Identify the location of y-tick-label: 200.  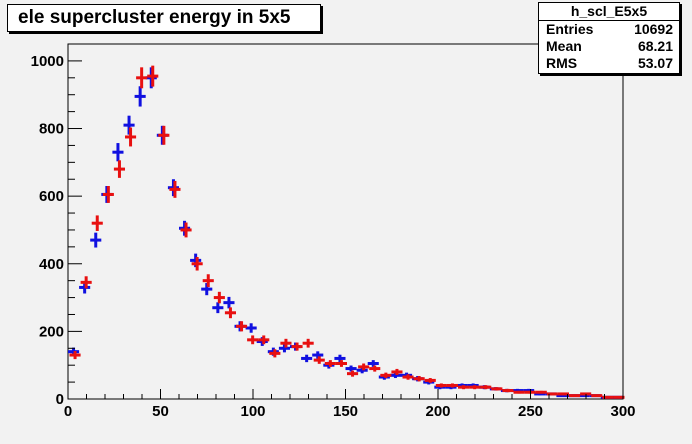
(51, 331).